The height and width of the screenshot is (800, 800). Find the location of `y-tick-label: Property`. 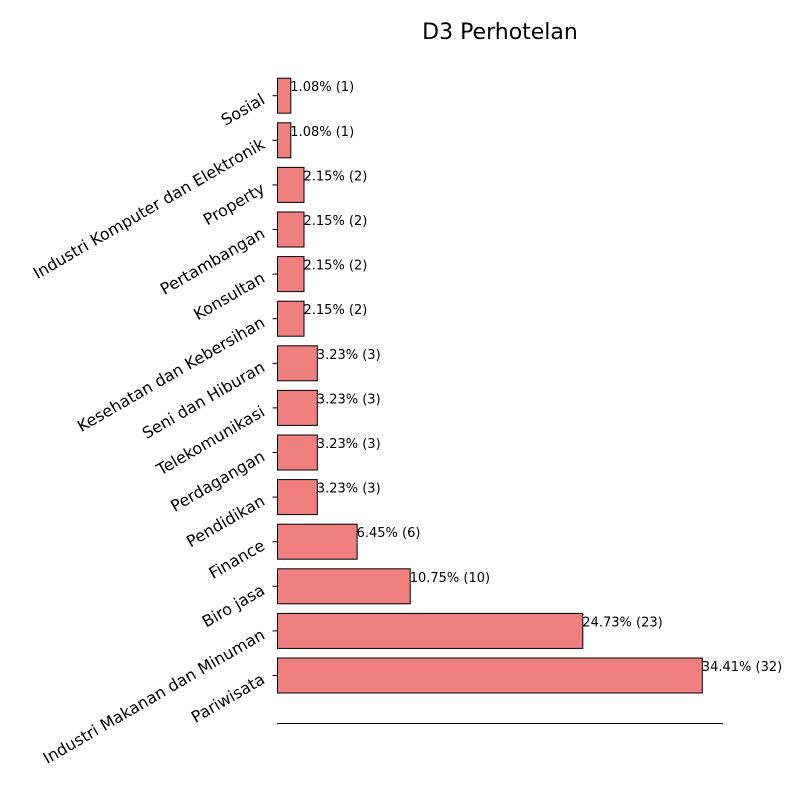

y-tick-label: Property is located at coordinates (234, 204).